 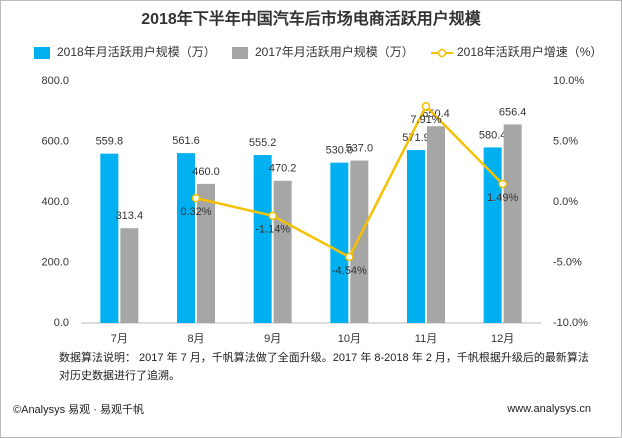 What do you see at coordinates (426, 339) in the screenshot?
I see `x-tick-label: 11月` at bounding box center [426, 339].